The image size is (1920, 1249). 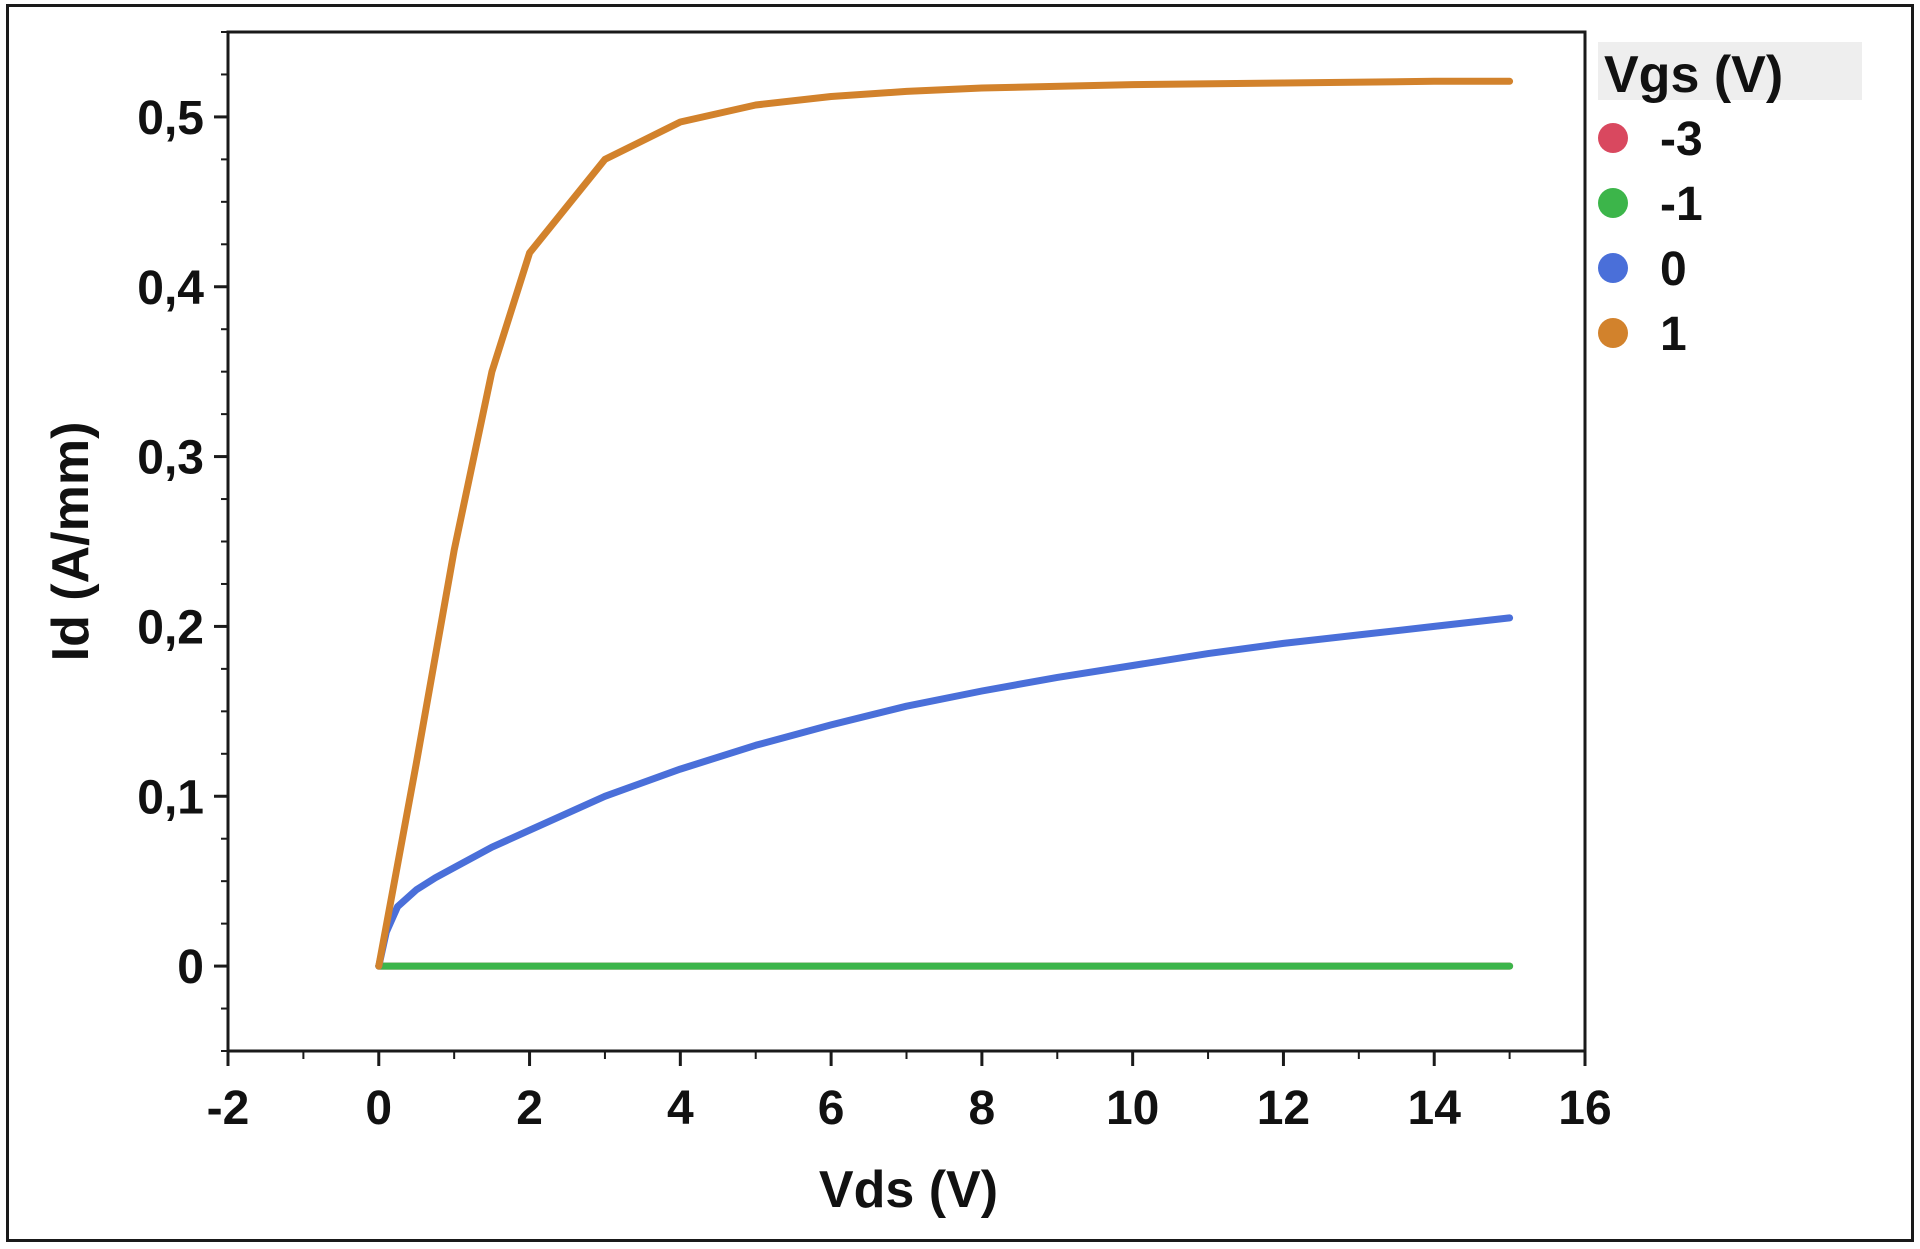 What do you see at coordinates (378, 1108) in the screenshot?
I see `x-tick-label: 0` at bounding box center [378, 1108].